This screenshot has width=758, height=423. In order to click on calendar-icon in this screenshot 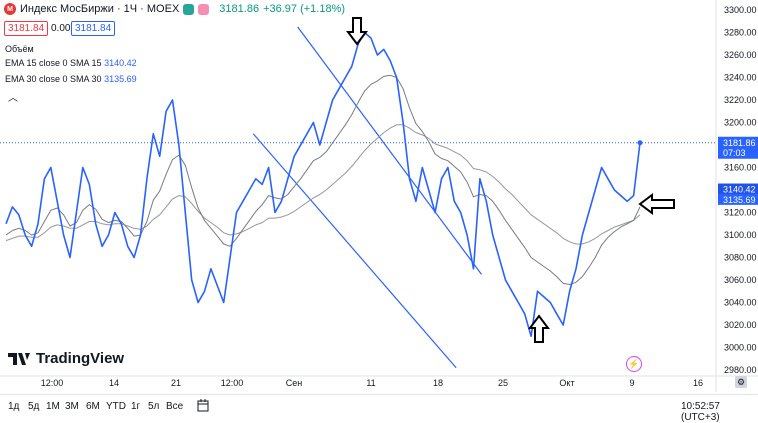, I will do `click(203, 405)`.